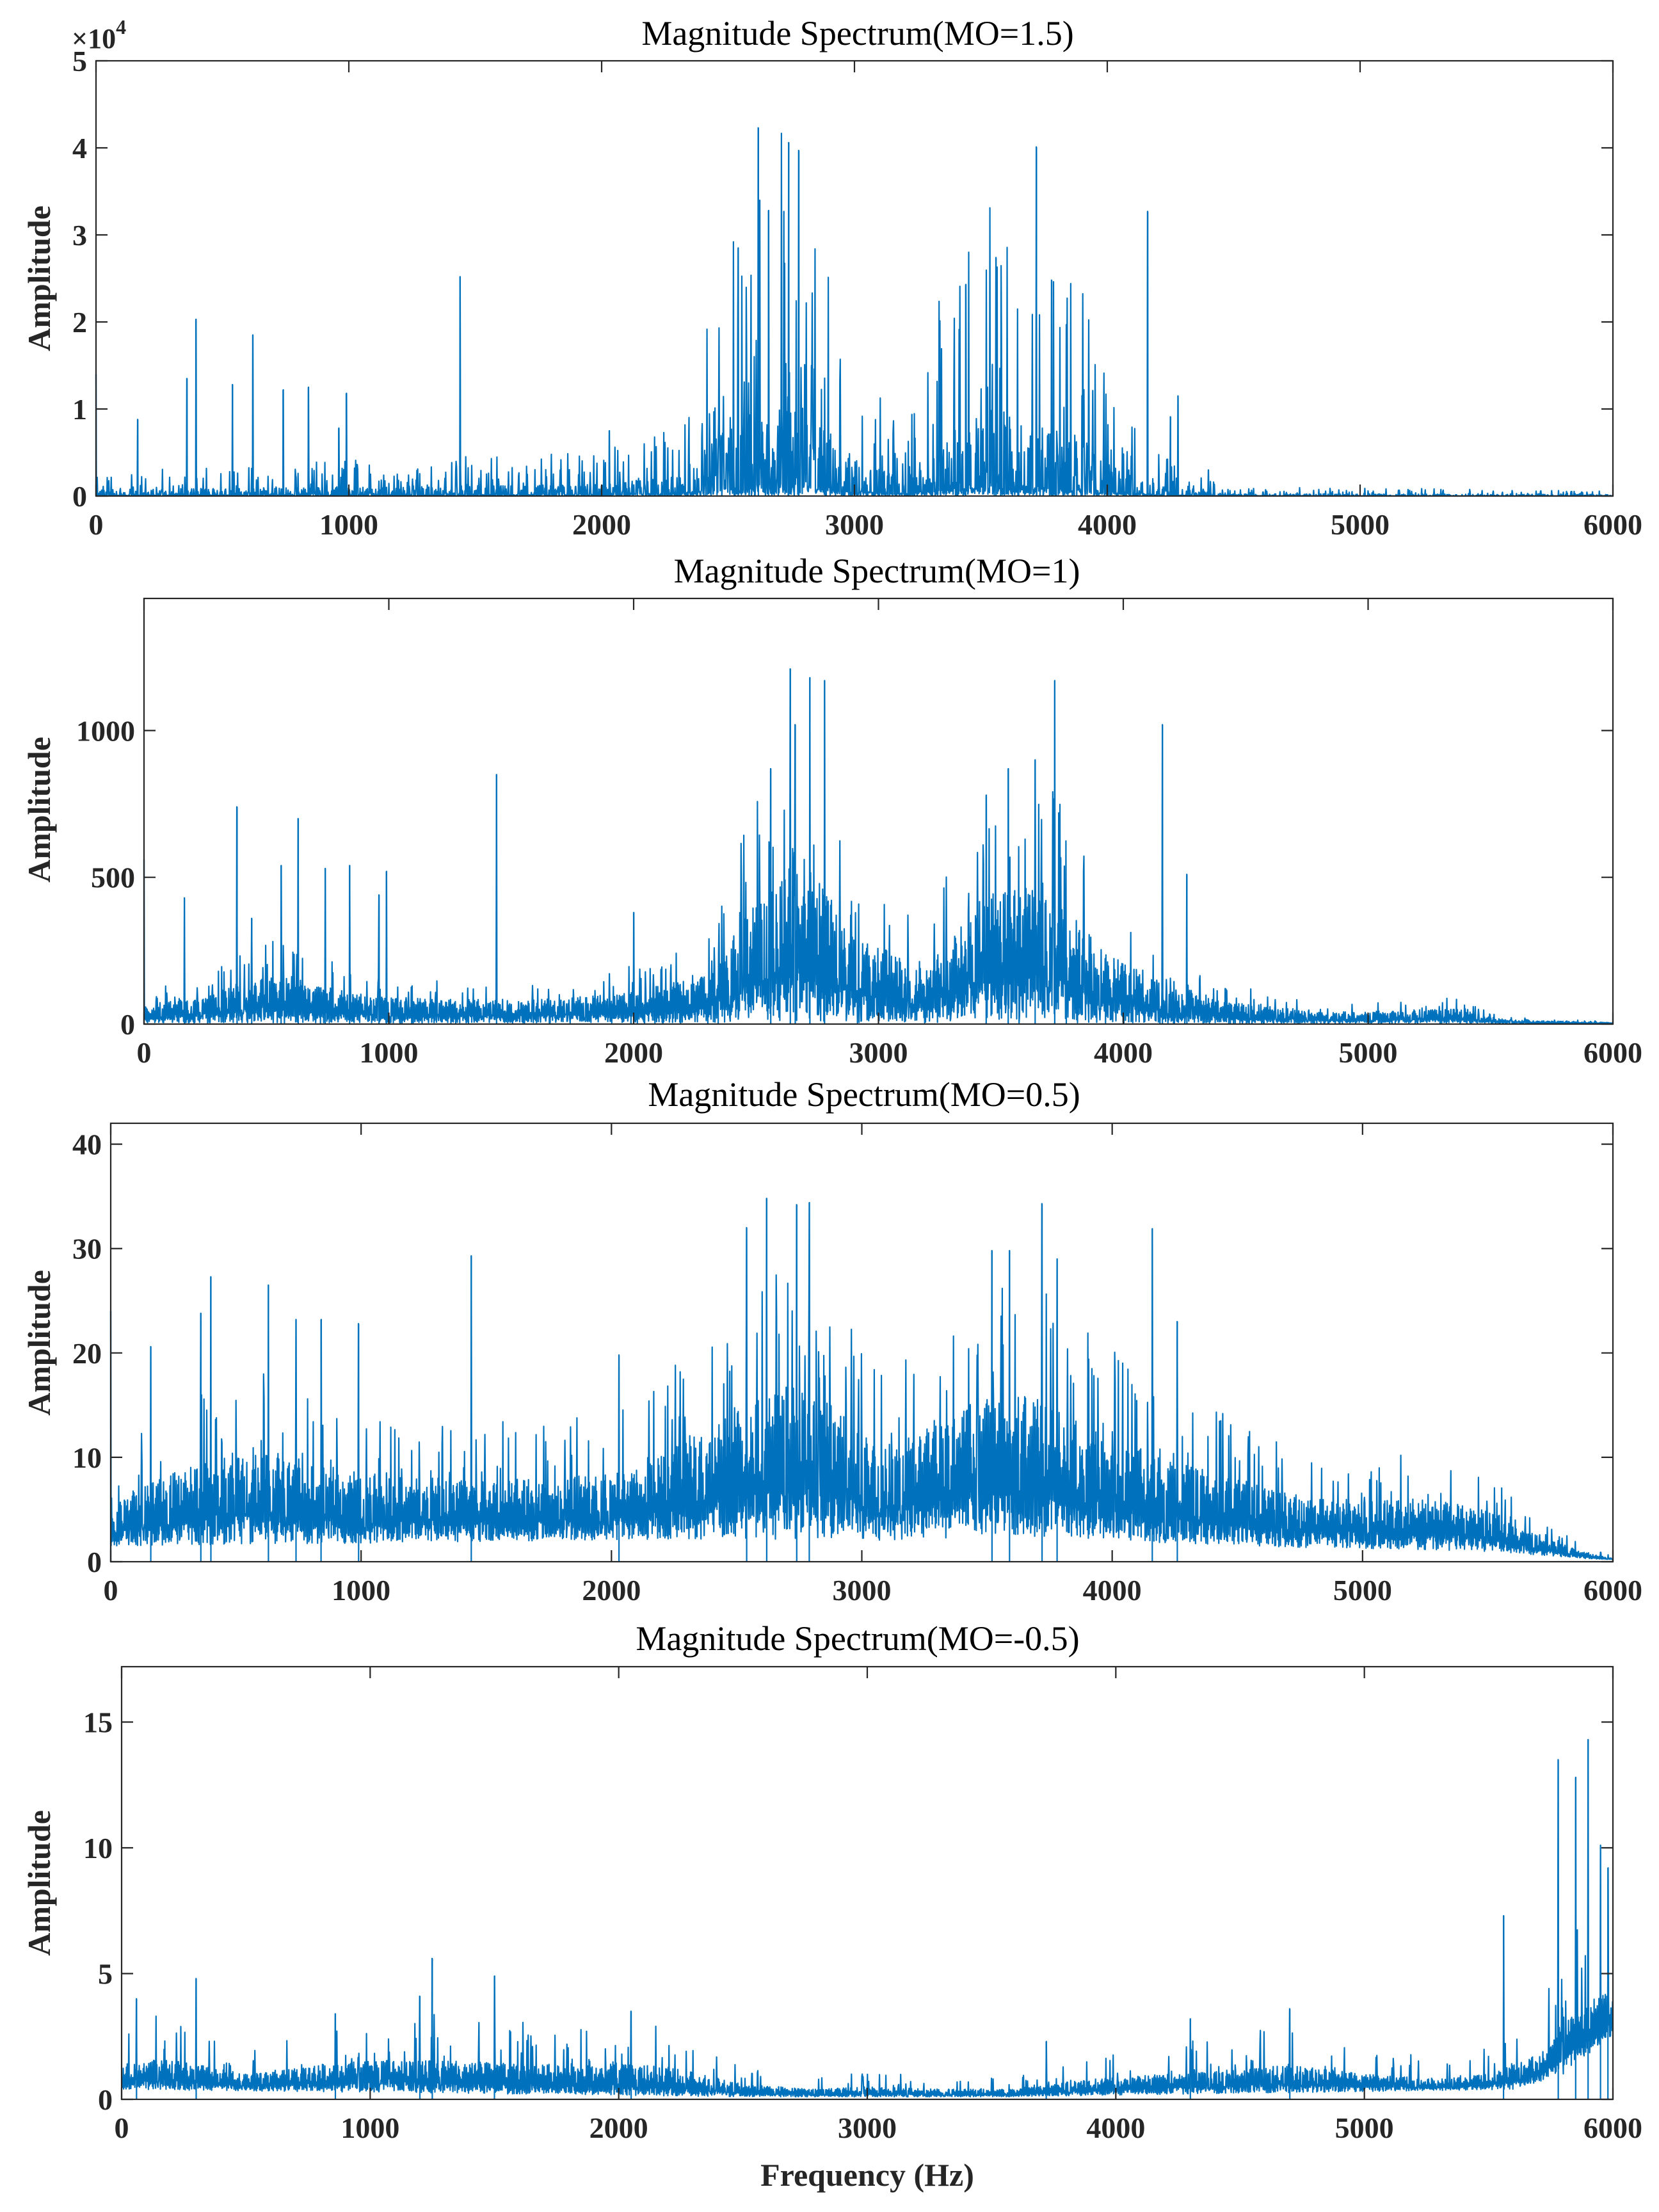  Describe the element at coordinates (844, 877) in the screenshot. I see `y-axis-ticks: 0 500 1000` at that location.